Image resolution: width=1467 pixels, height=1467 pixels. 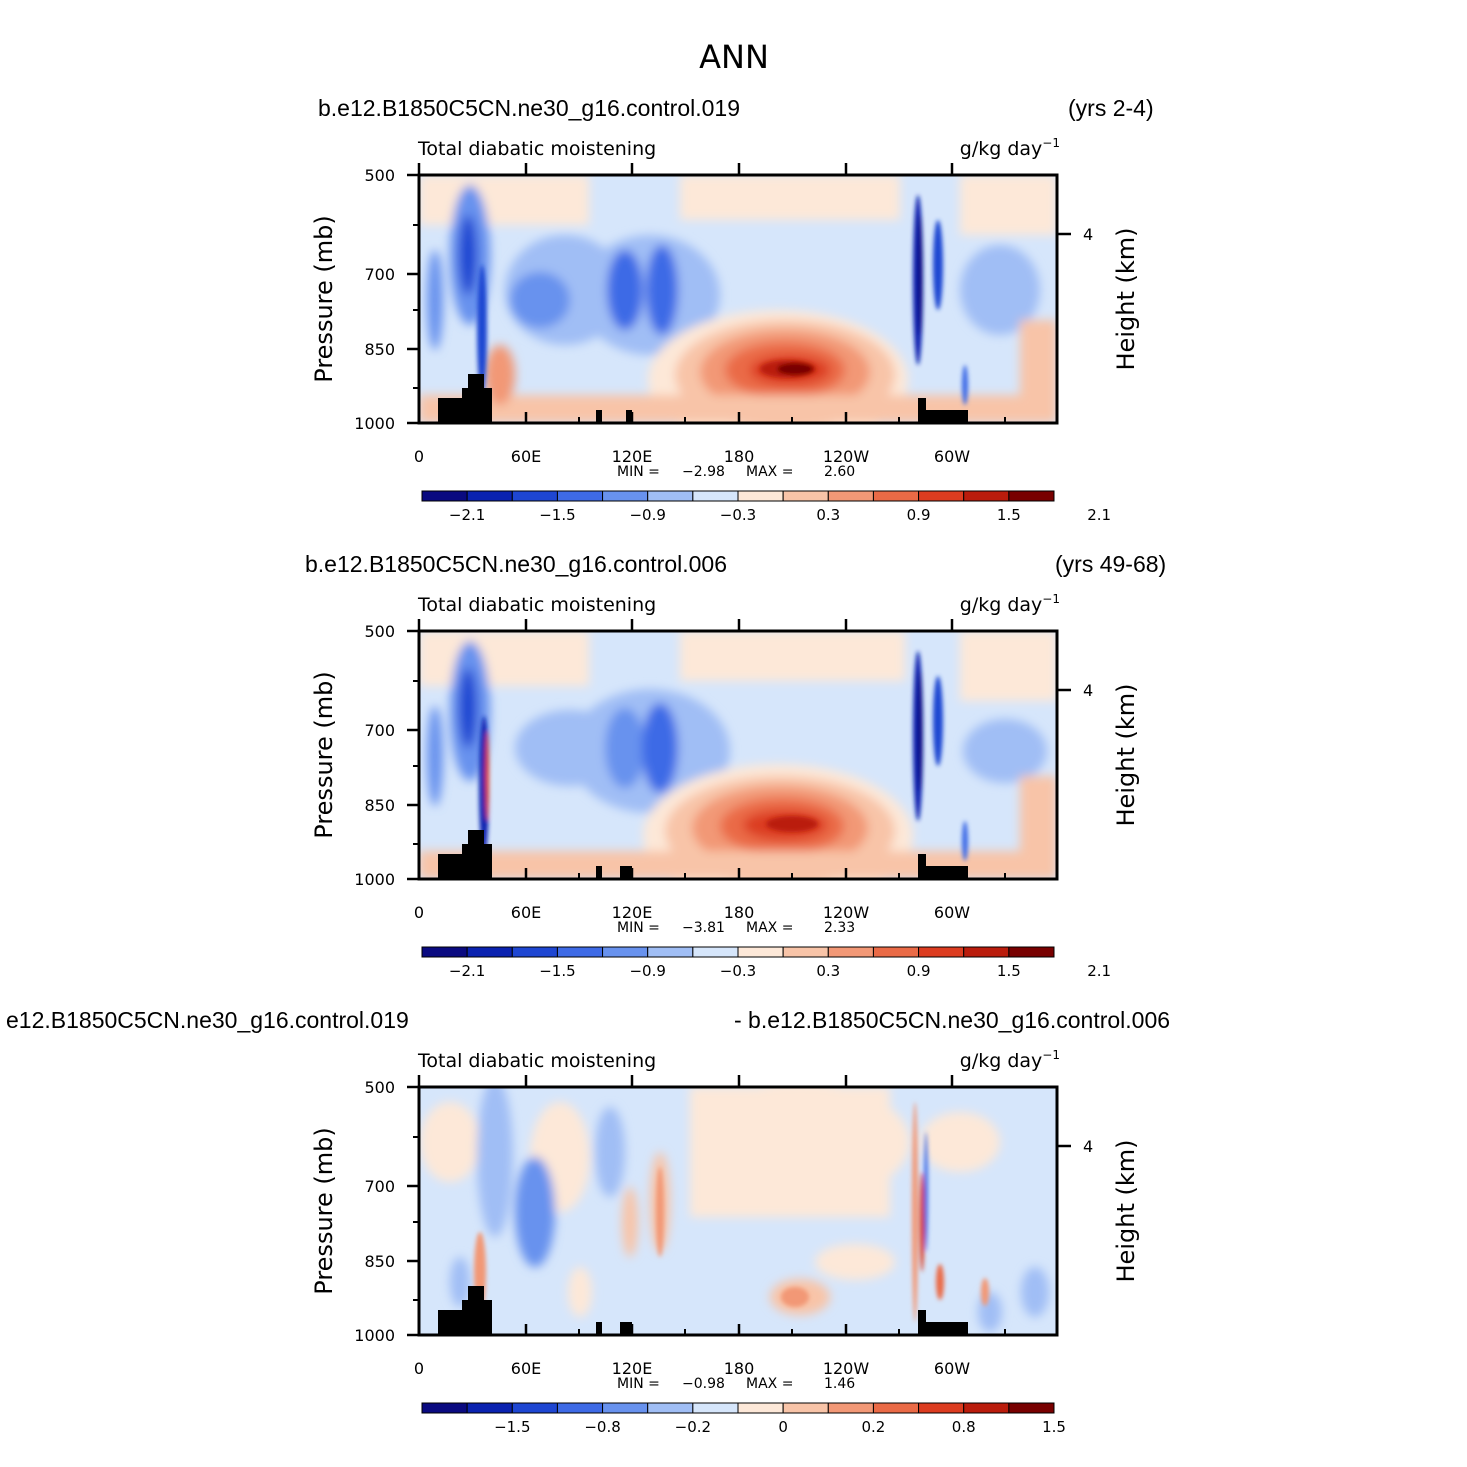 I want to click on min-value: −2.98, so click(x=703, y=472).